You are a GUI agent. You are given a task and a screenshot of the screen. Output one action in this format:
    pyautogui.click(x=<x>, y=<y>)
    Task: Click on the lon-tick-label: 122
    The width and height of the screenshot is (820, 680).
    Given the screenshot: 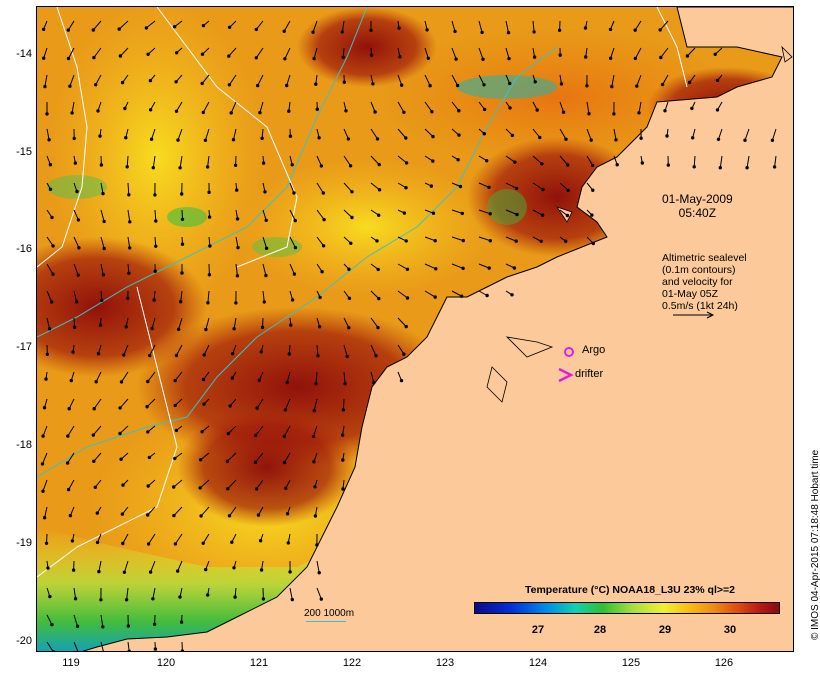 What is the action you would take?
    pyautogui.click(x=352, y=663)
    